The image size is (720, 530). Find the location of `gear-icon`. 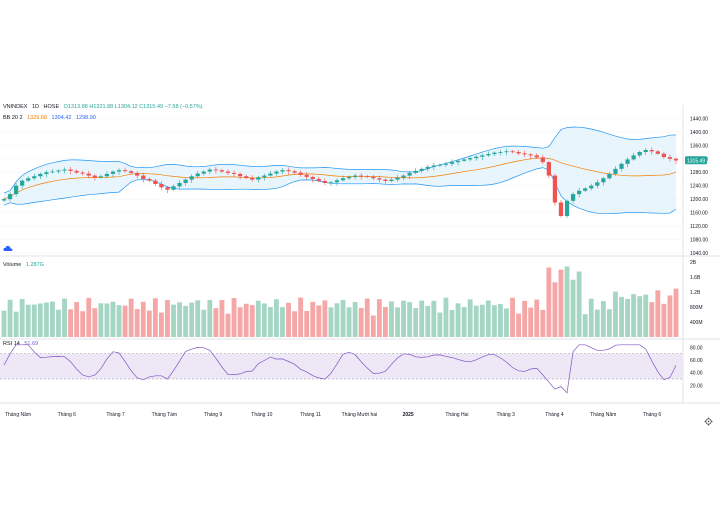

gear-icon is located at coordinates (708, 421).